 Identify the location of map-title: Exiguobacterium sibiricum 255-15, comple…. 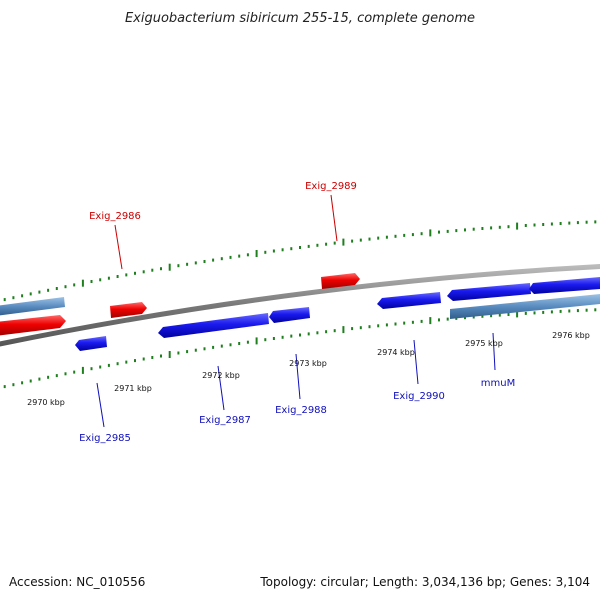
(300, 18).